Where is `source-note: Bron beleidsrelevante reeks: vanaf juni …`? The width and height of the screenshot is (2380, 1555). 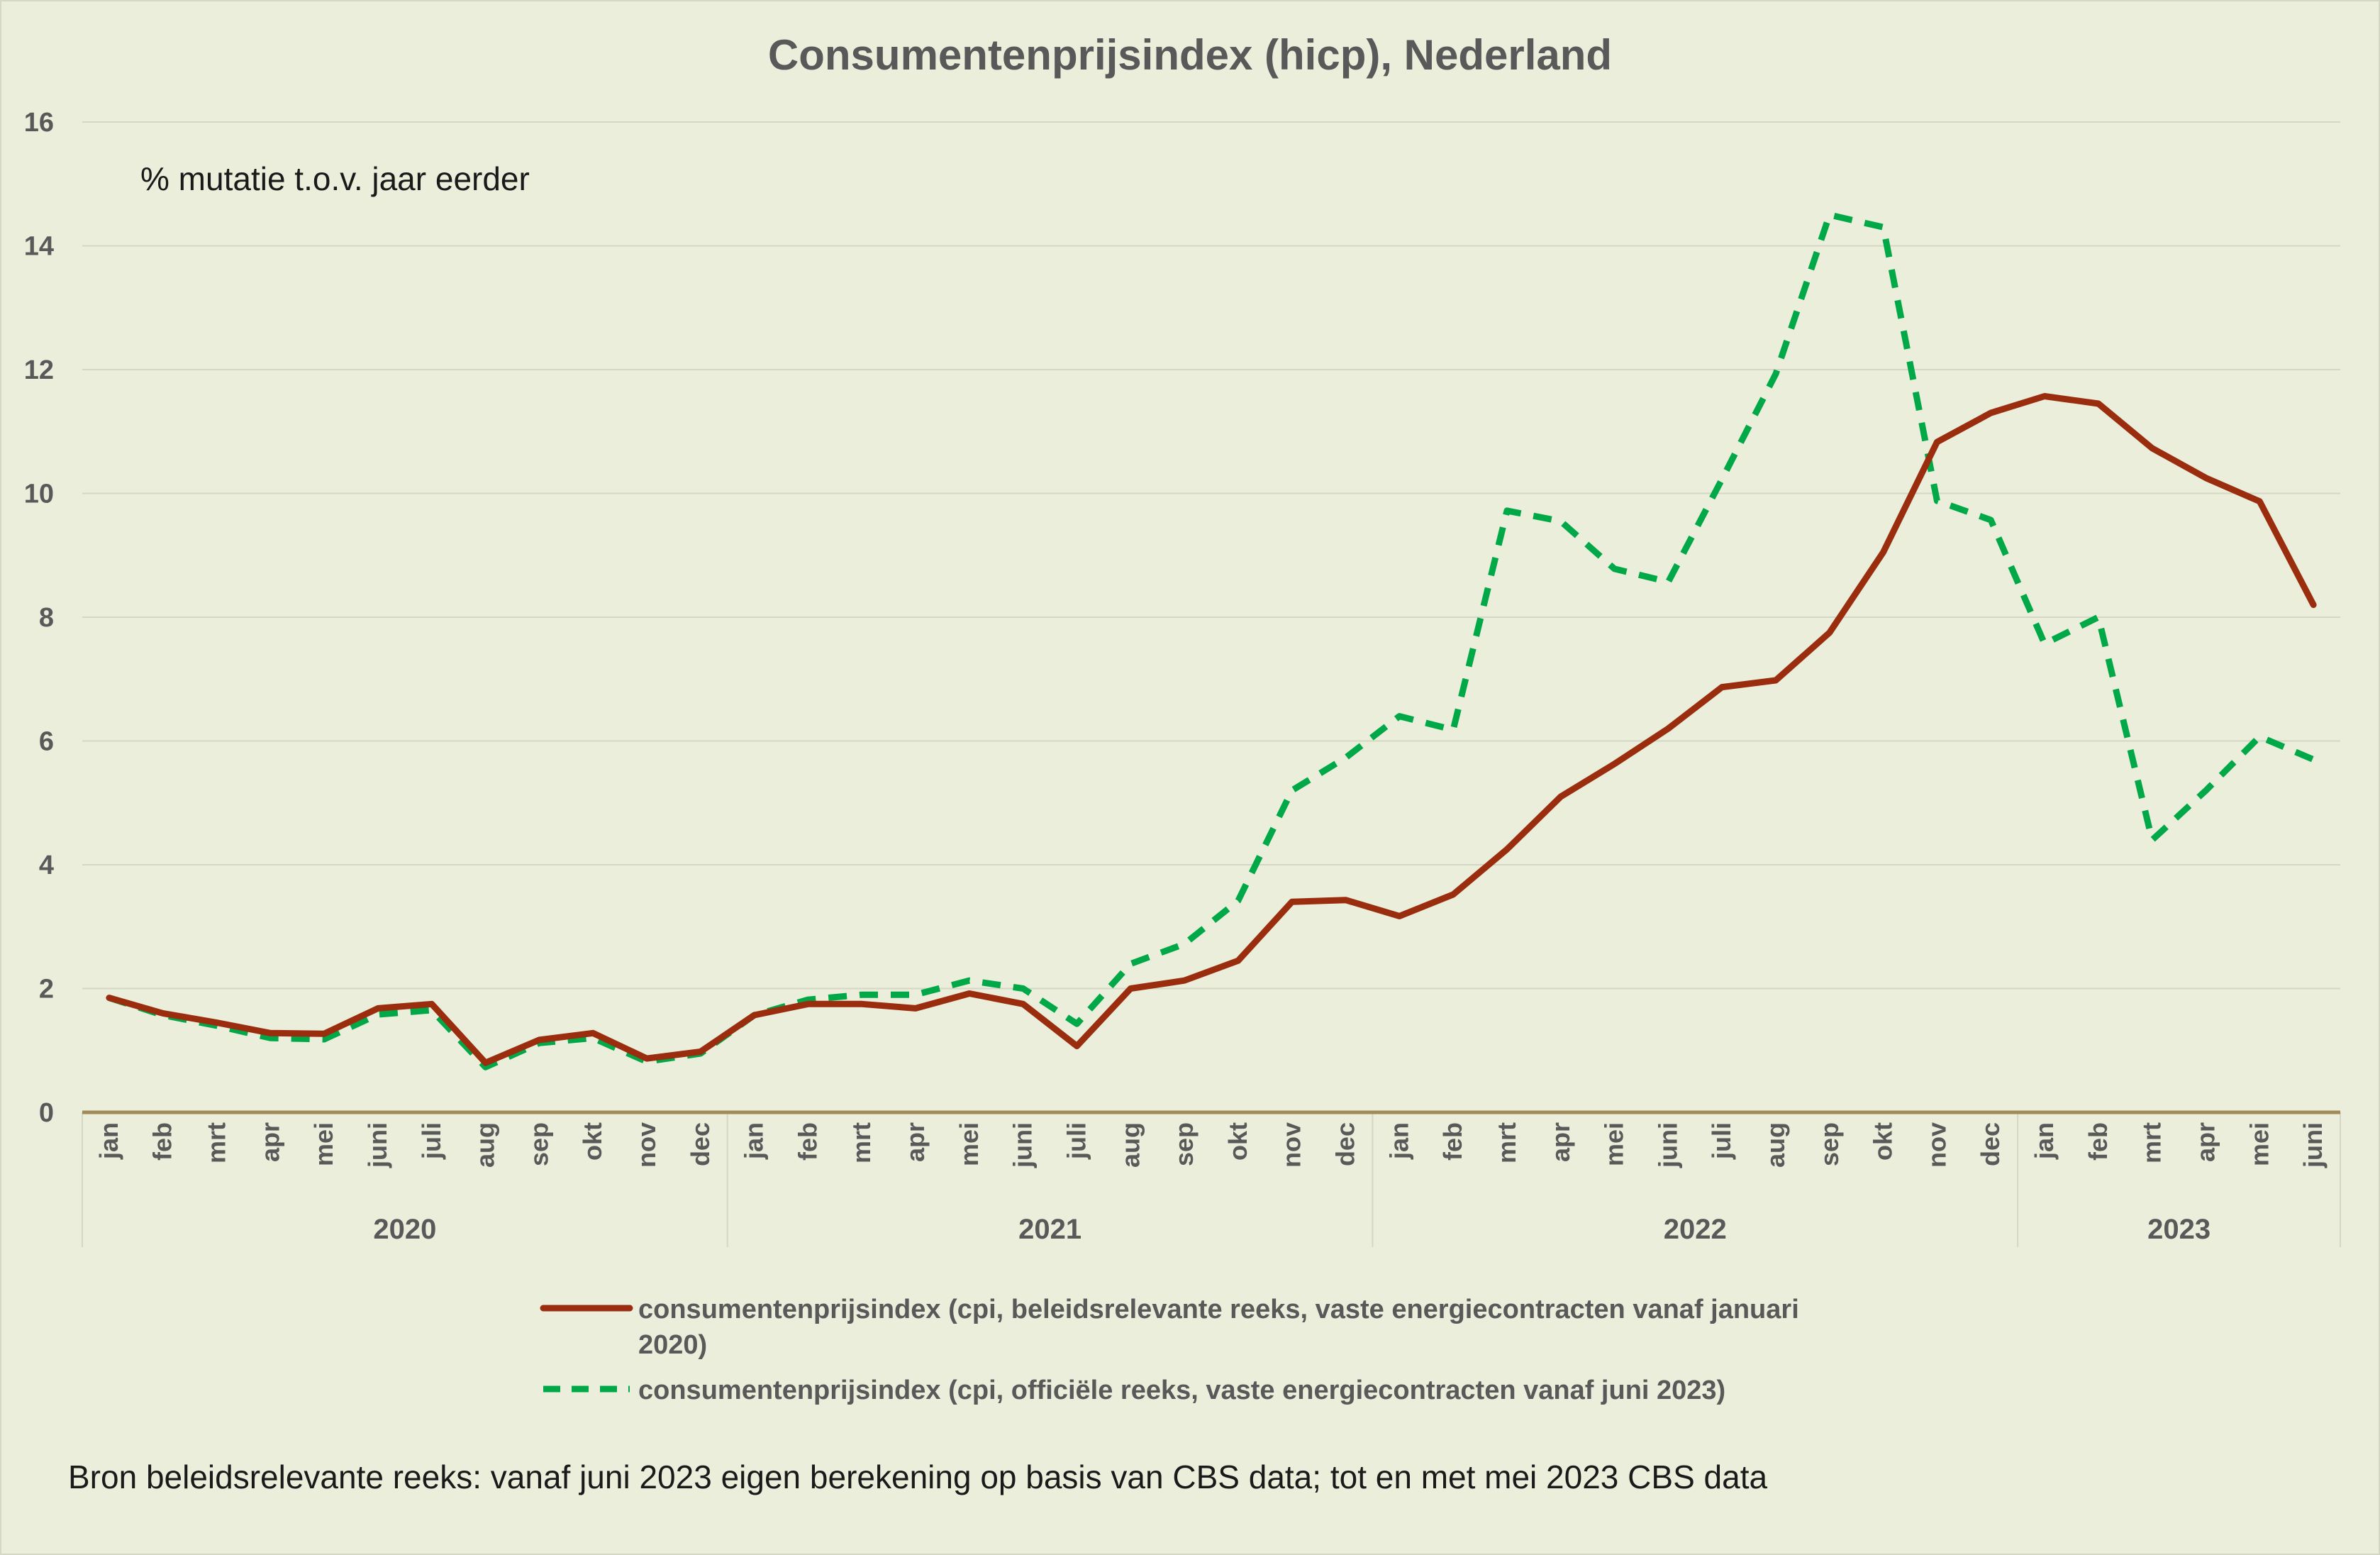 source-note: Bron beleidsrelevante reeks: vanaf juni … is located at coordinates (917, 1477).